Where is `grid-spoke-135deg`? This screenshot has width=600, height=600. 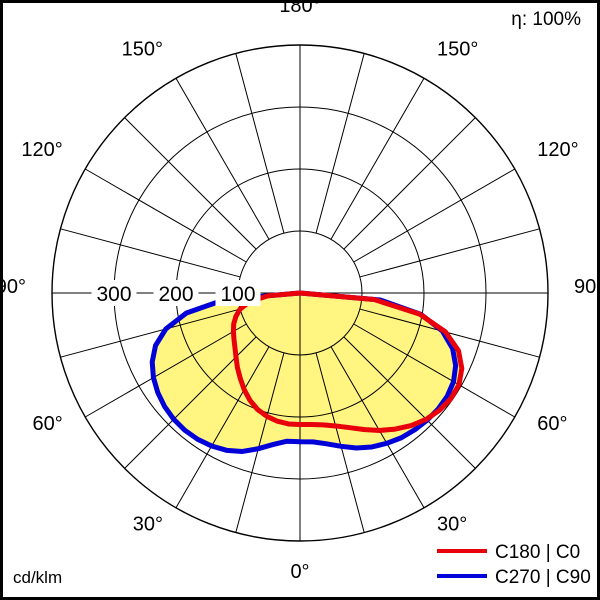
grid-spoke-135deg is located at coordinates (409, 183).